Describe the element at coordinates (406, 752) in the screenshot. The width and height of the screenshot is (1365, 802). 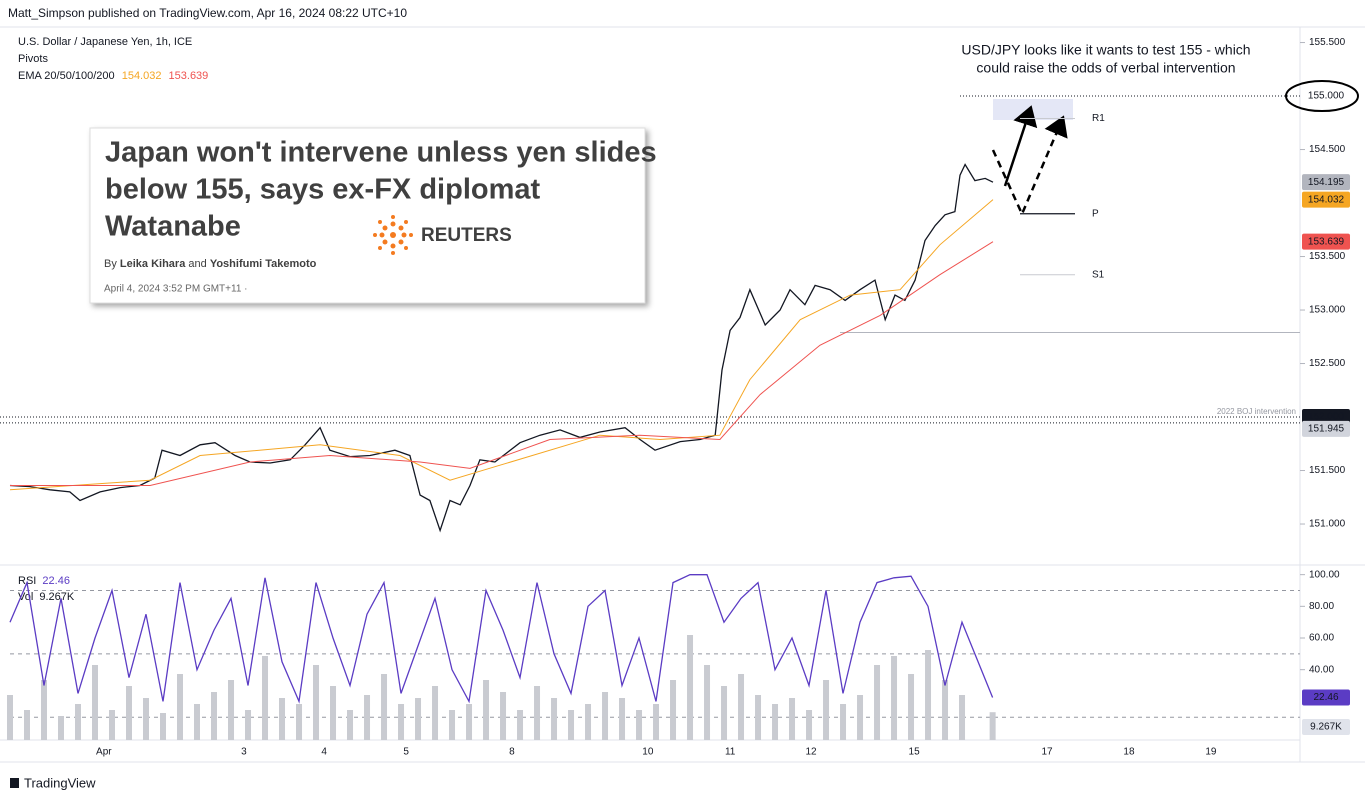
I see `x-tick-label: 5` at that location.